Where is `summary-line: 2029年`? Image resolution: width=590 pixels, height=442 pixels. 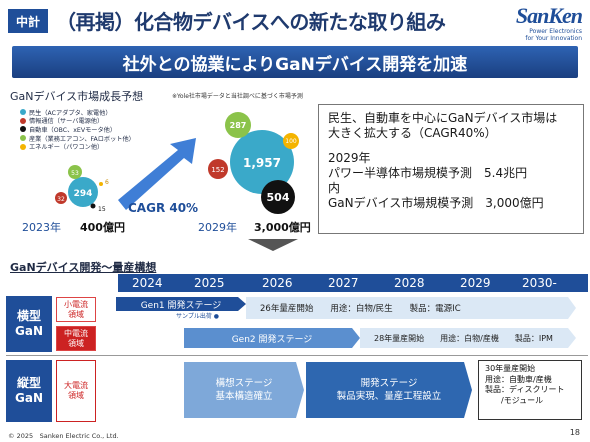 summary-line: 2029年 is located at coordinates (349, 158).